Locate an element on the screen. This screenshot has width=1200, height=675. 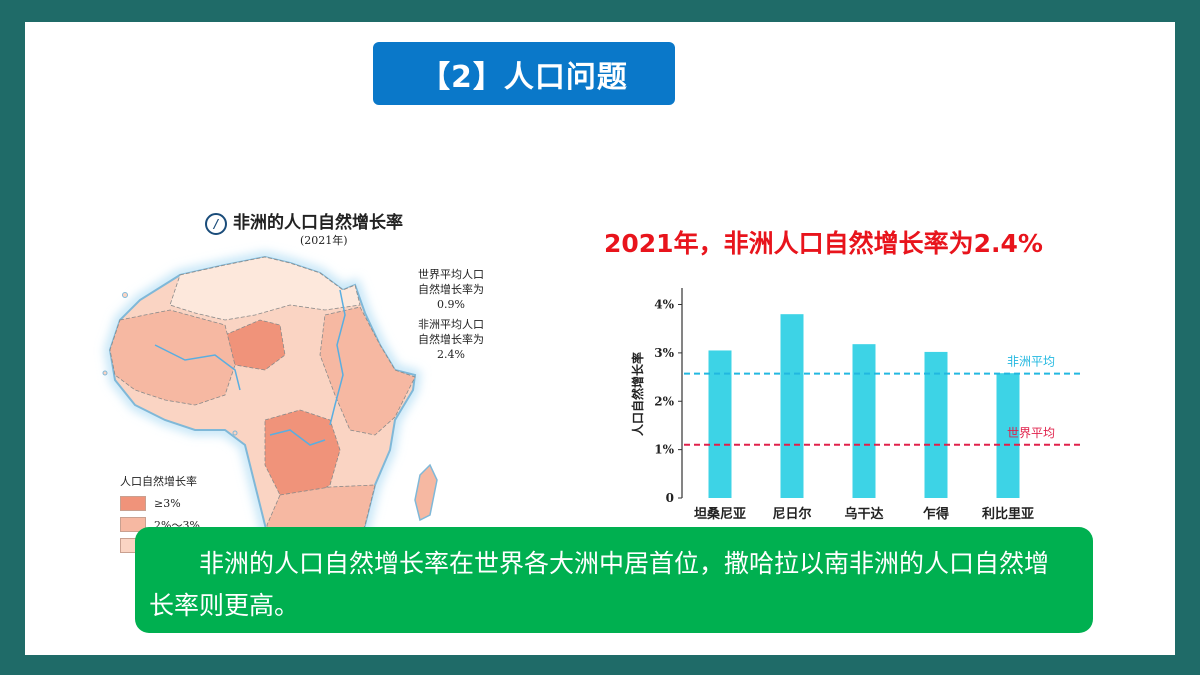
legend-swatch-mid is located at coordinates (133, 524).